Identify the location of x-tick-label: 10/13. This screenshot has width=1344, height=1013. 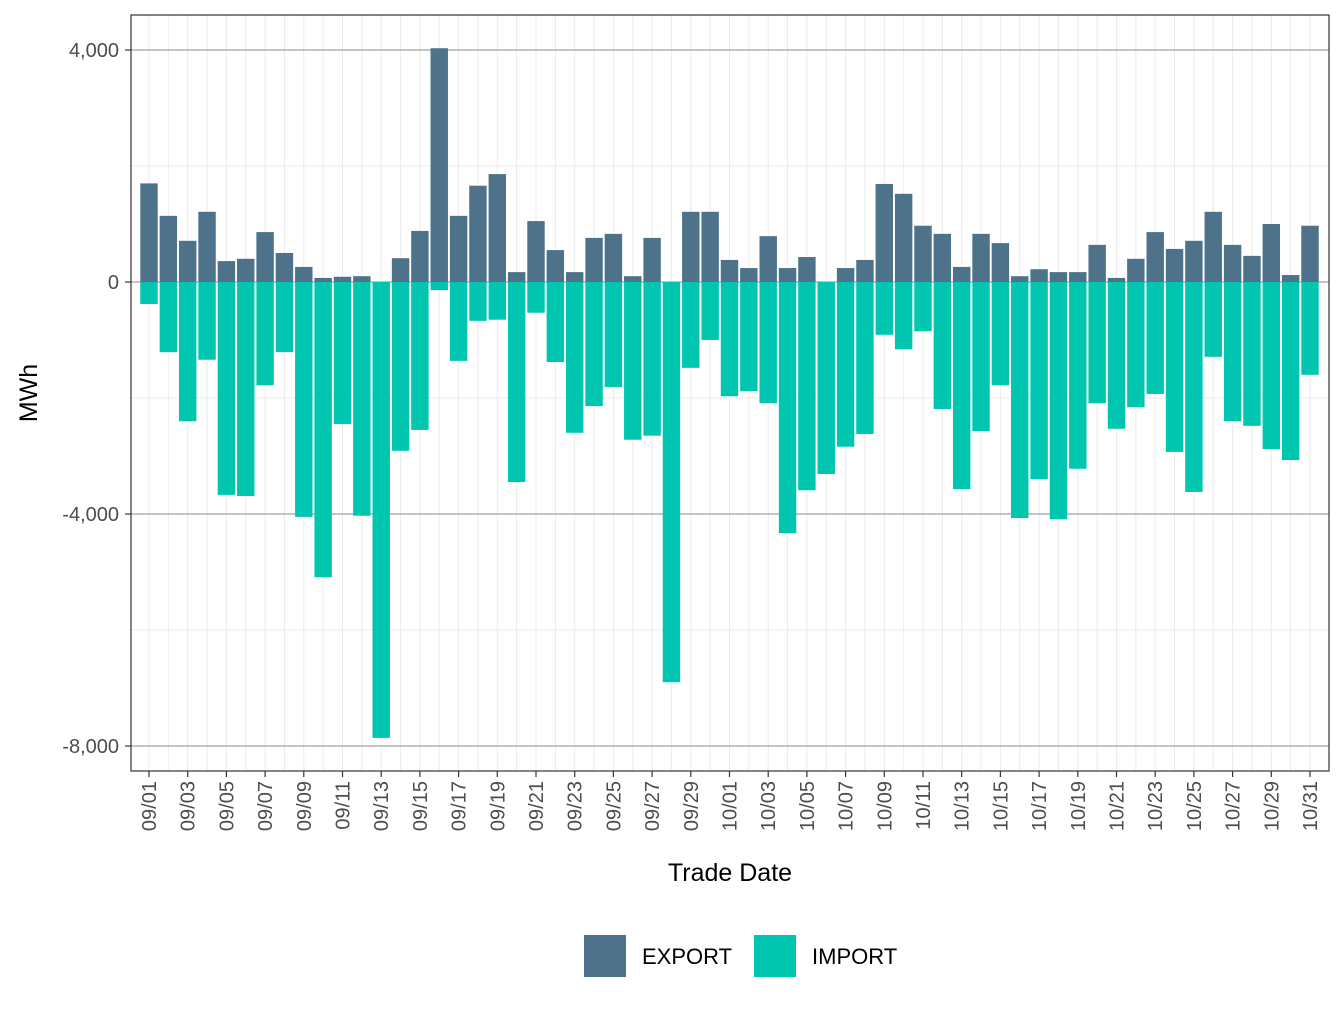
(963, 806).